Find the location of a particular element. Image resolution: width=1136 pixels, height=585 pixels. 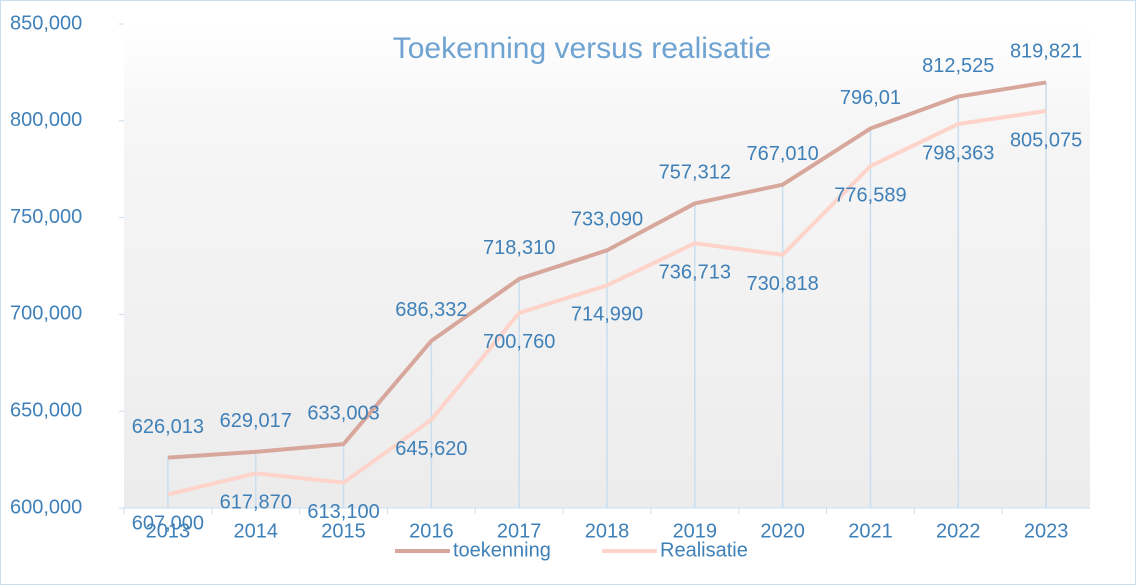

data-label: 645,620 is located at coordinates (431, 449).